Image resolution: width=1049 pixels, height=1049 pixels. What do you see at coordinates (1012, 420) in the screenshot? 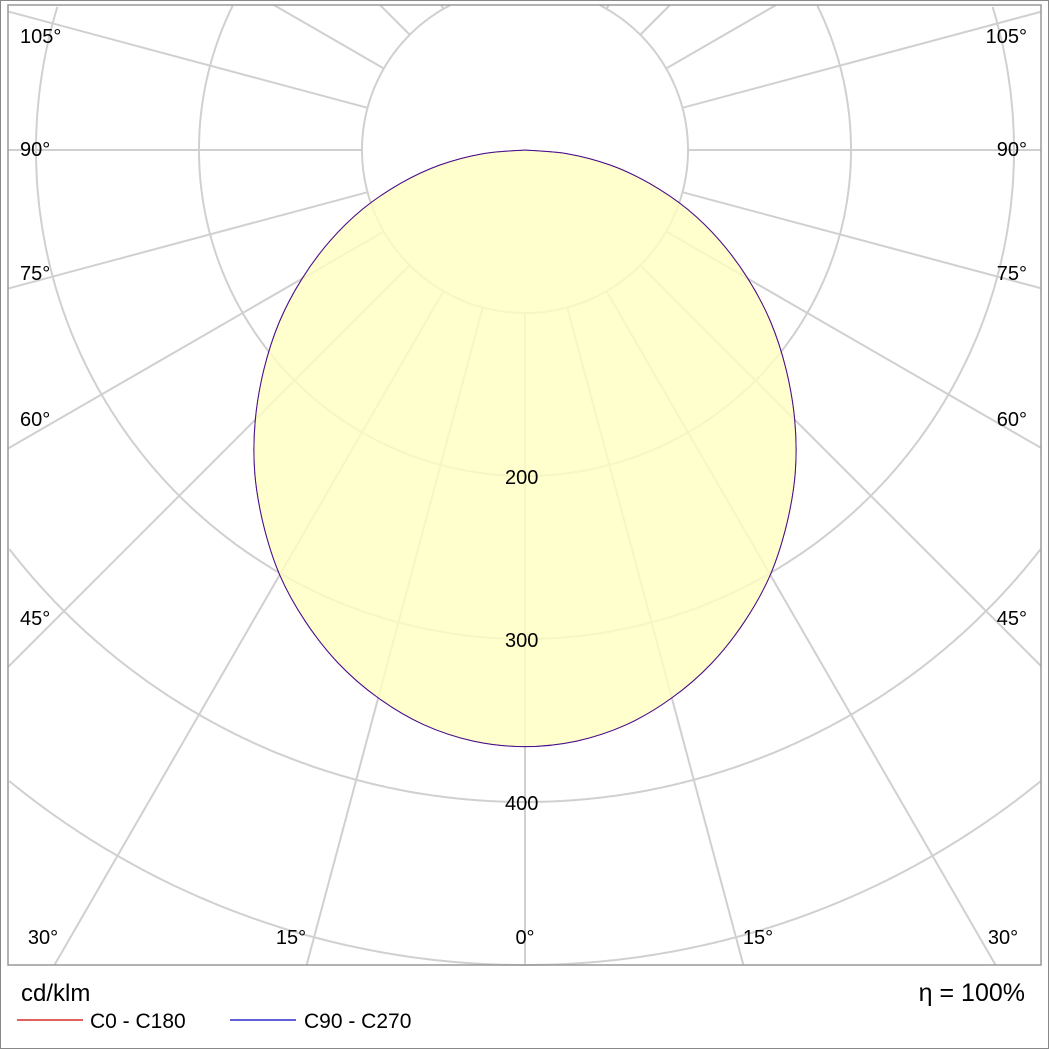
I see `angle-label-right-60: 60°` at bounding box center [1012, 420].